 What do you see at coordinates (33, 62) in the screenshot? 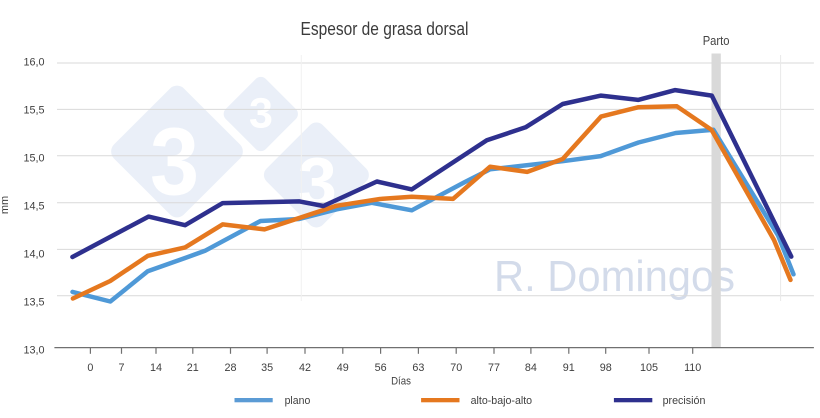
I see `svg-text: 16,0` at bounding box center [33, 62].